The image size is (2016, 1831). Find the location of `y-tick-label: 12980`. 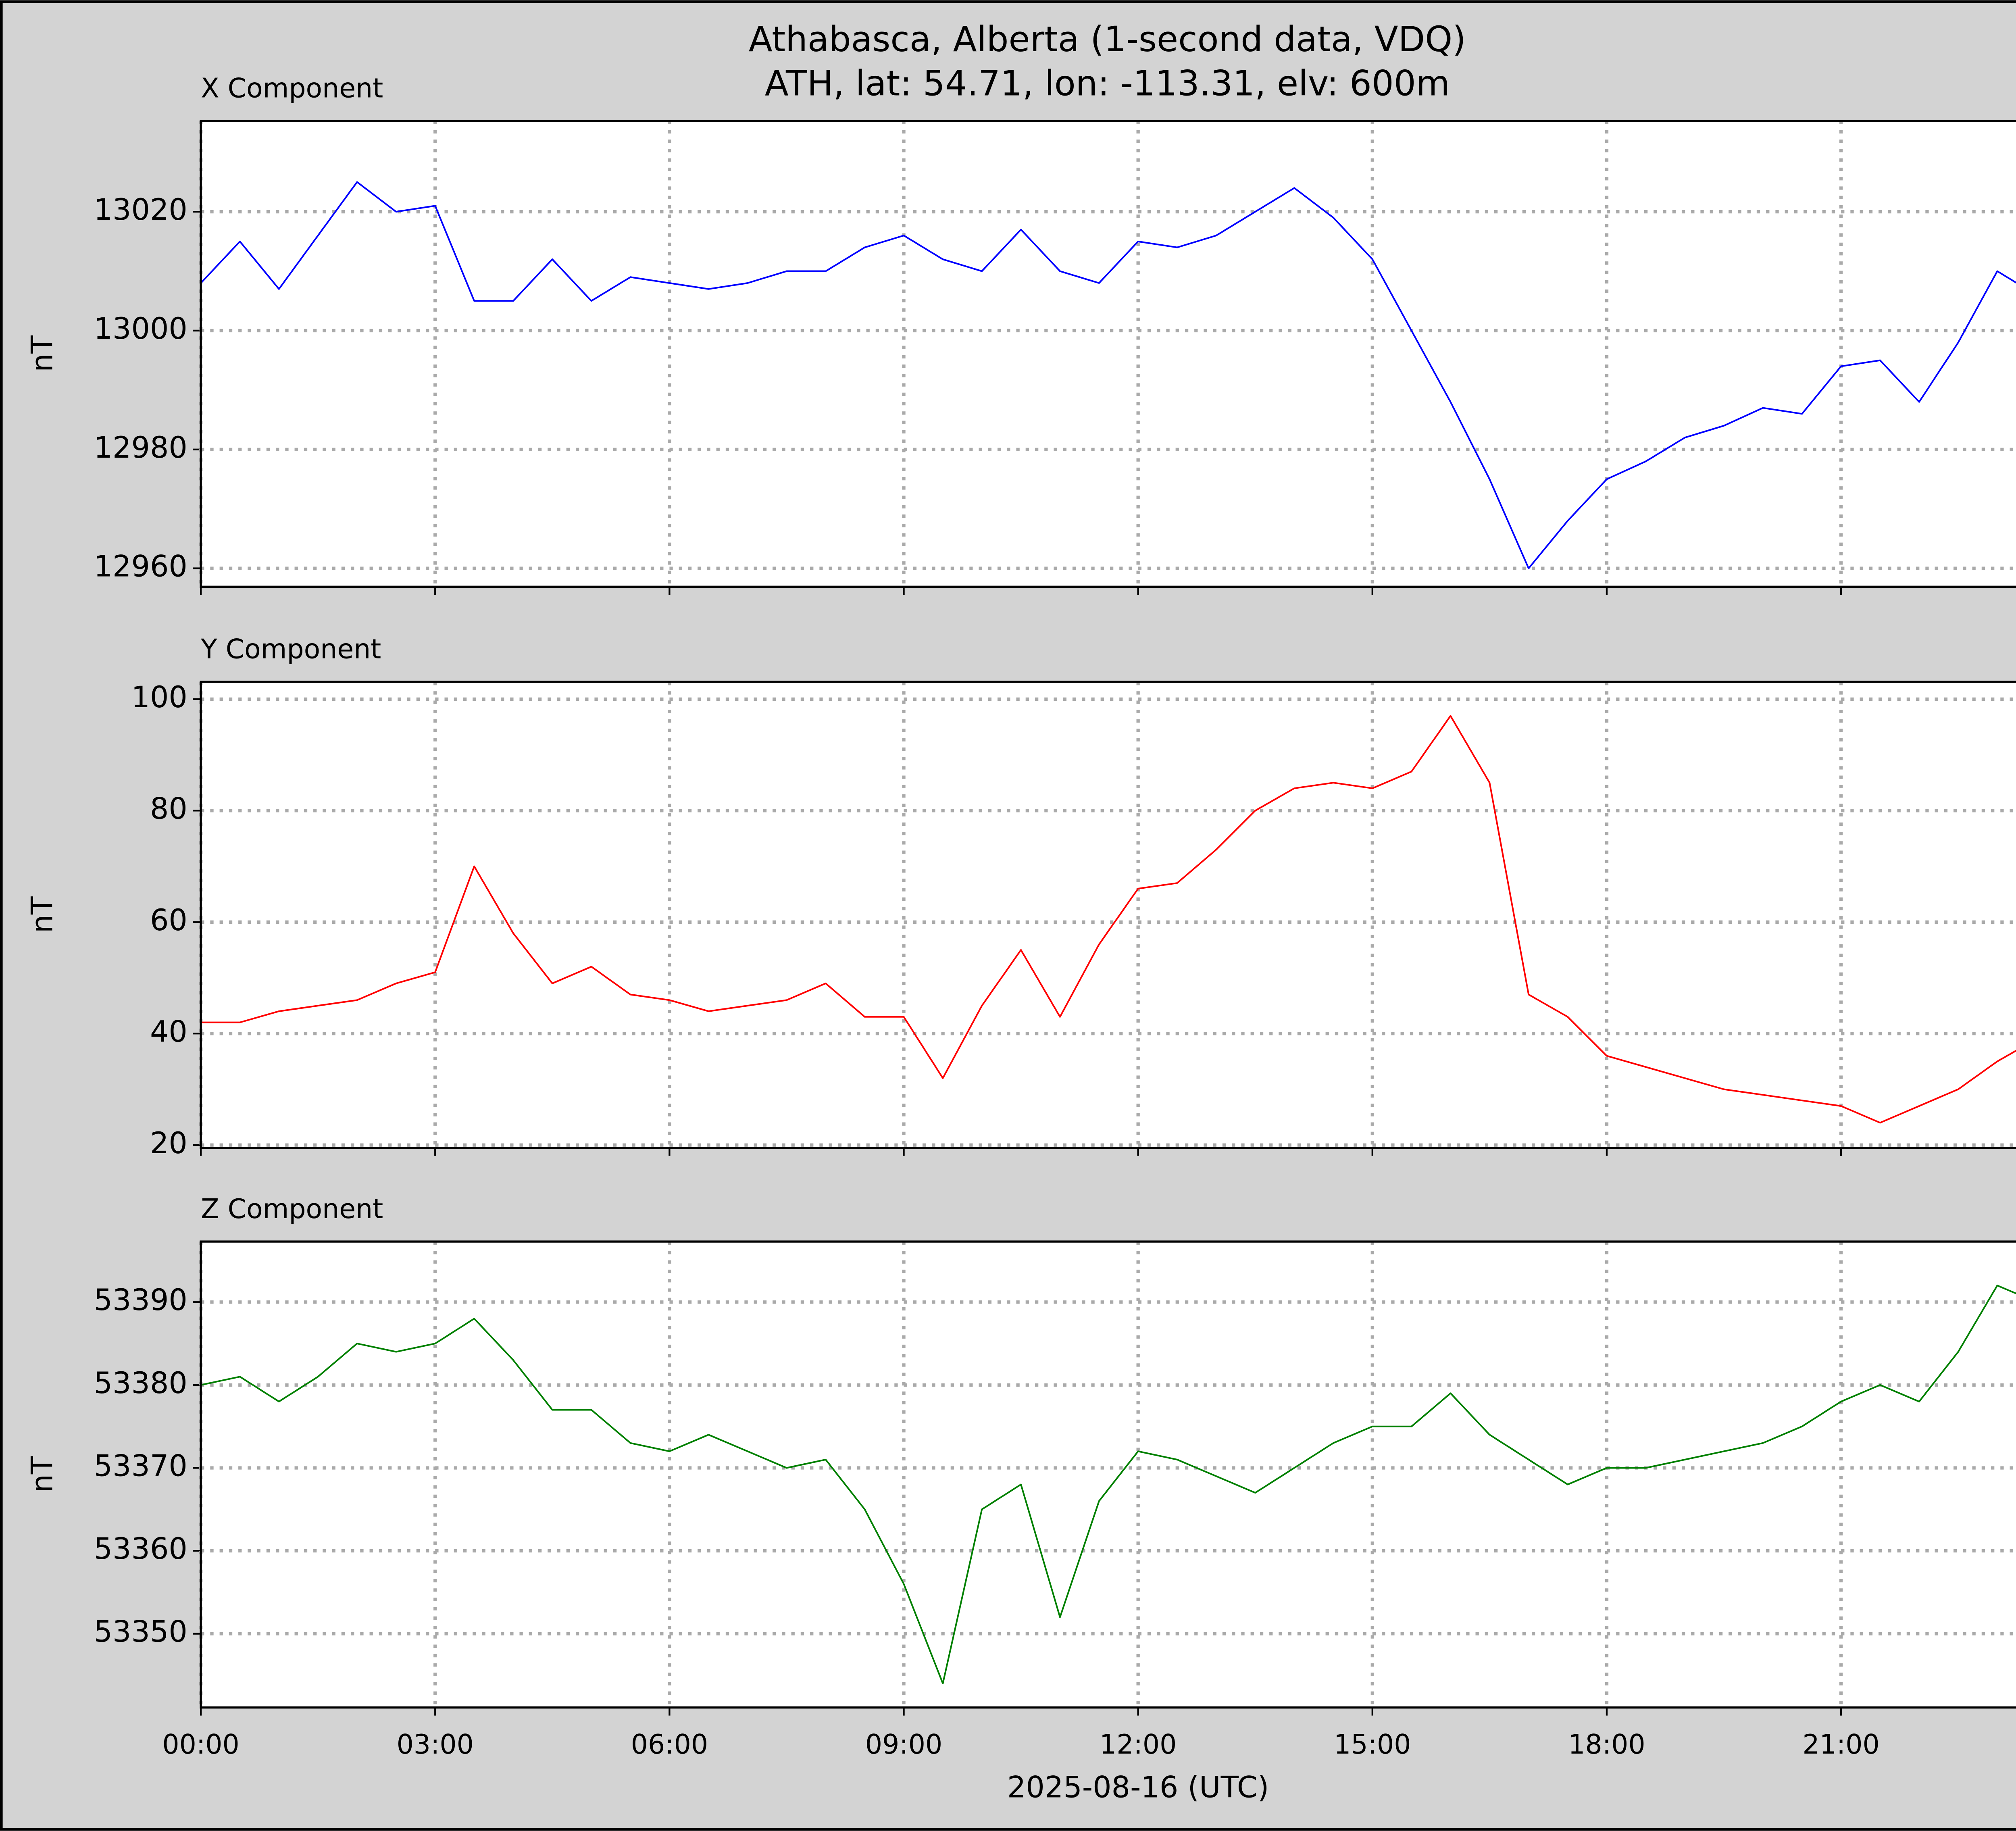

y-tick-label: 12980 is located at coordinates (141, 448).